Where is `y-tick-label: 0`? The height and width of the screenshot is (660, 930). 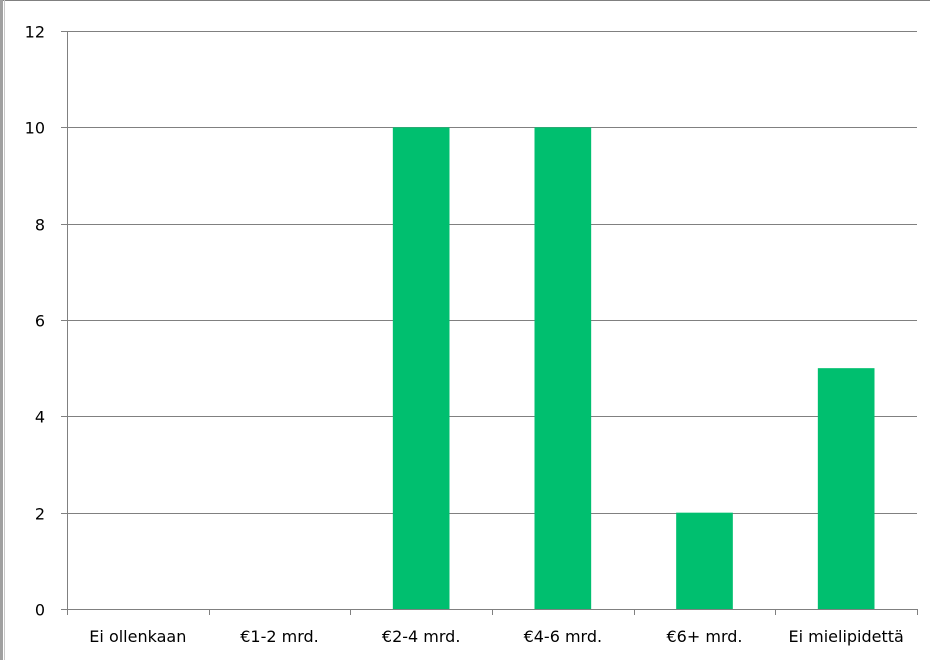 y-tick-label: 0 is located at coordinates (40, 610).